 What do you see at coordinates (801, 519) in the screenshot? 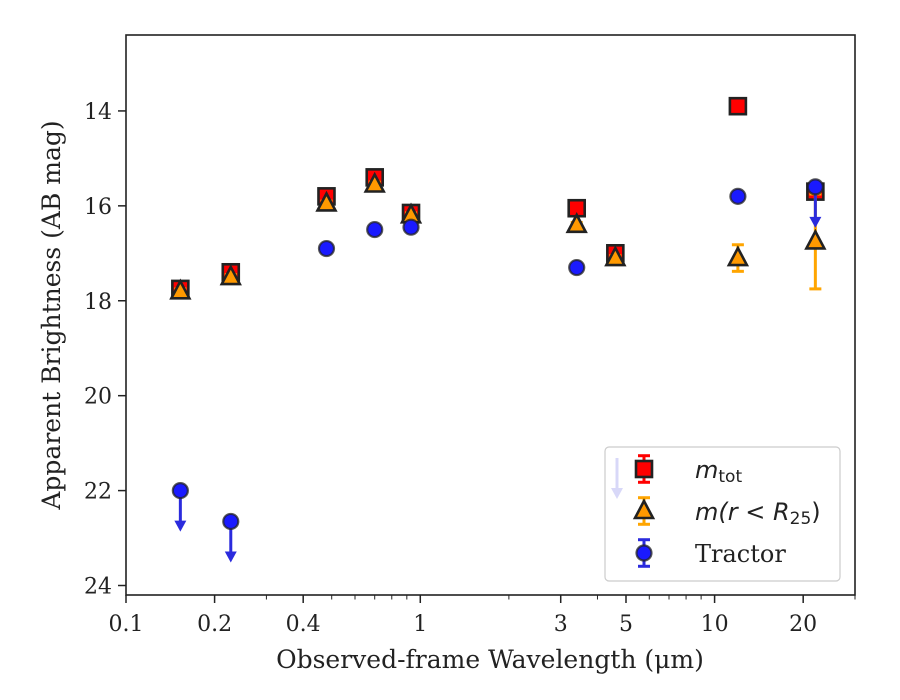
I see `legend-label-sub: 25` at bounding box center [801, 519].